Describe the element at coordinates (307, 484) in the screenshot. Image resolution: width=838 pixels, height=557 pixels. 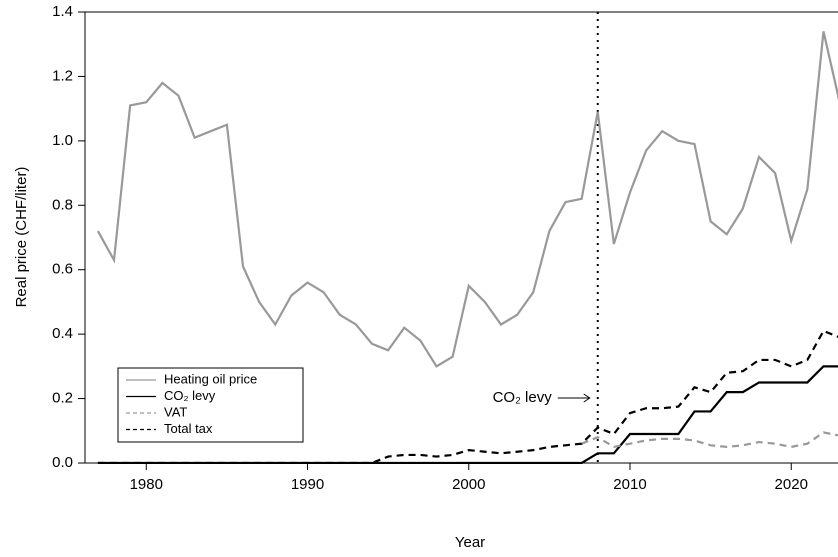
I see `x-tick-label: 1990` at that location.